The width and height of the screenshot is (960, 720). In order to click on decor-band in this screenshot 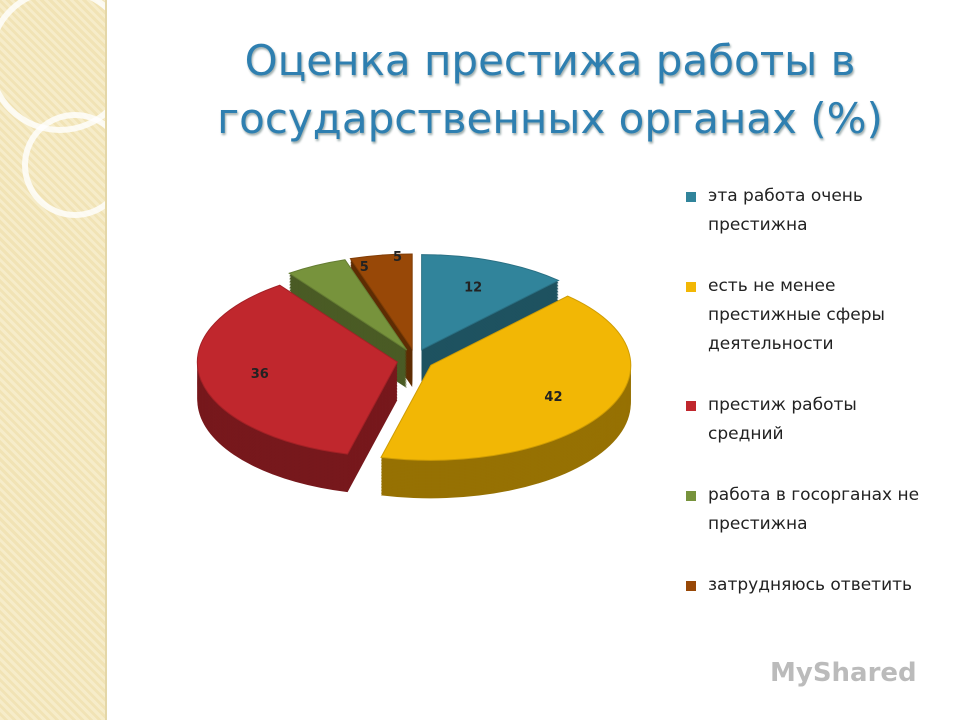, I will do `click(53, 360)`.